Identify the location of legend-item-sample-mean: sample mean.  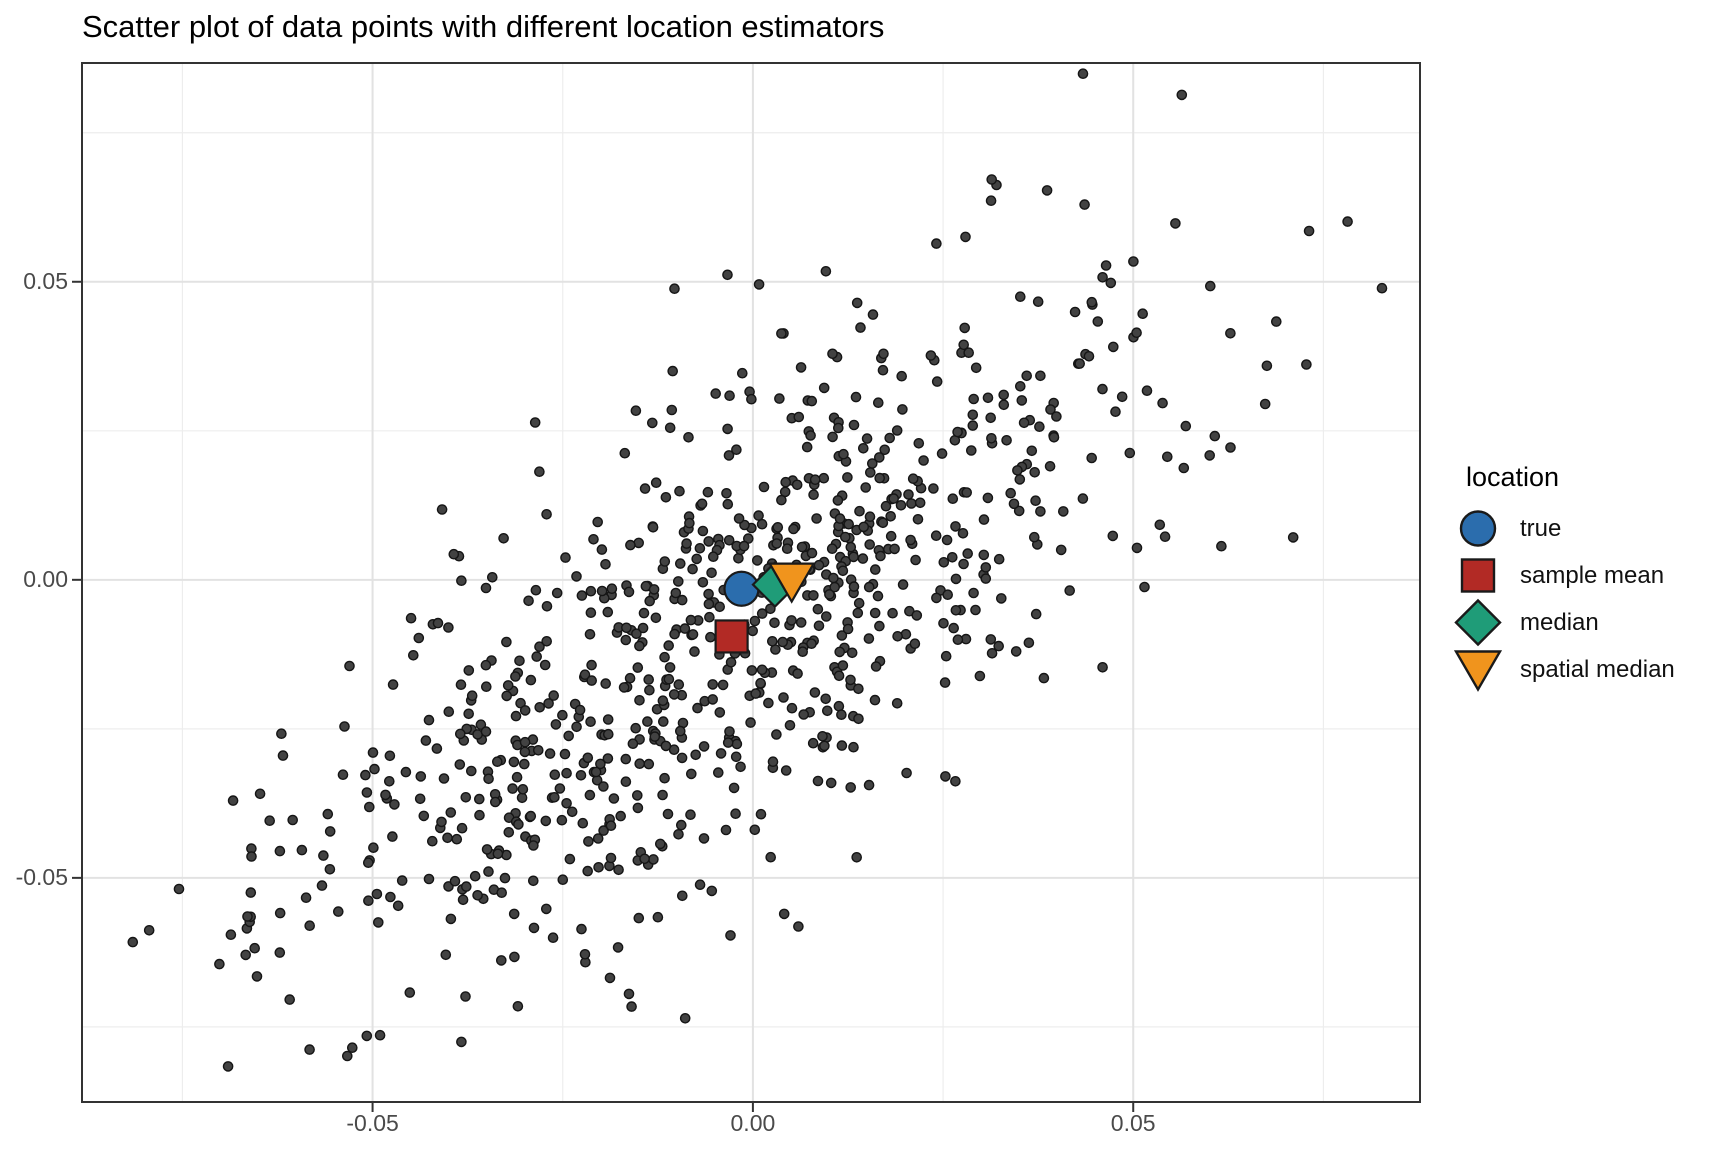
(1563, 575).